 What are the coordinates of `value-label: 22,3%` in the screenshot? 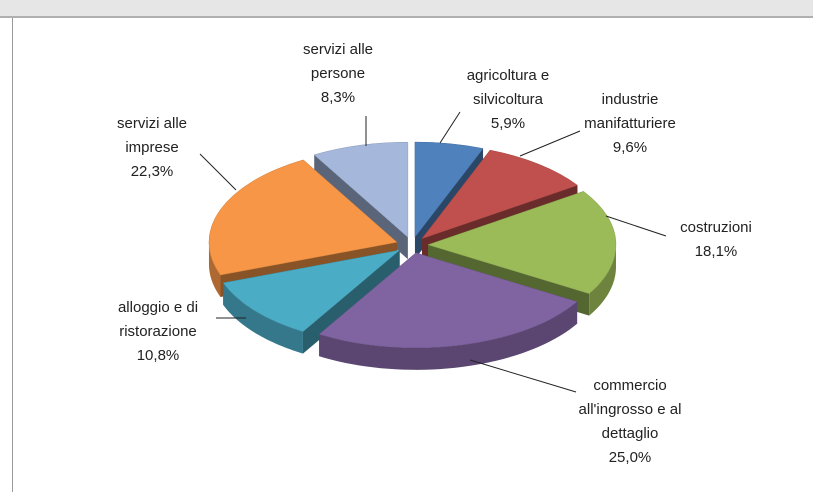 It's located at (152, 171).